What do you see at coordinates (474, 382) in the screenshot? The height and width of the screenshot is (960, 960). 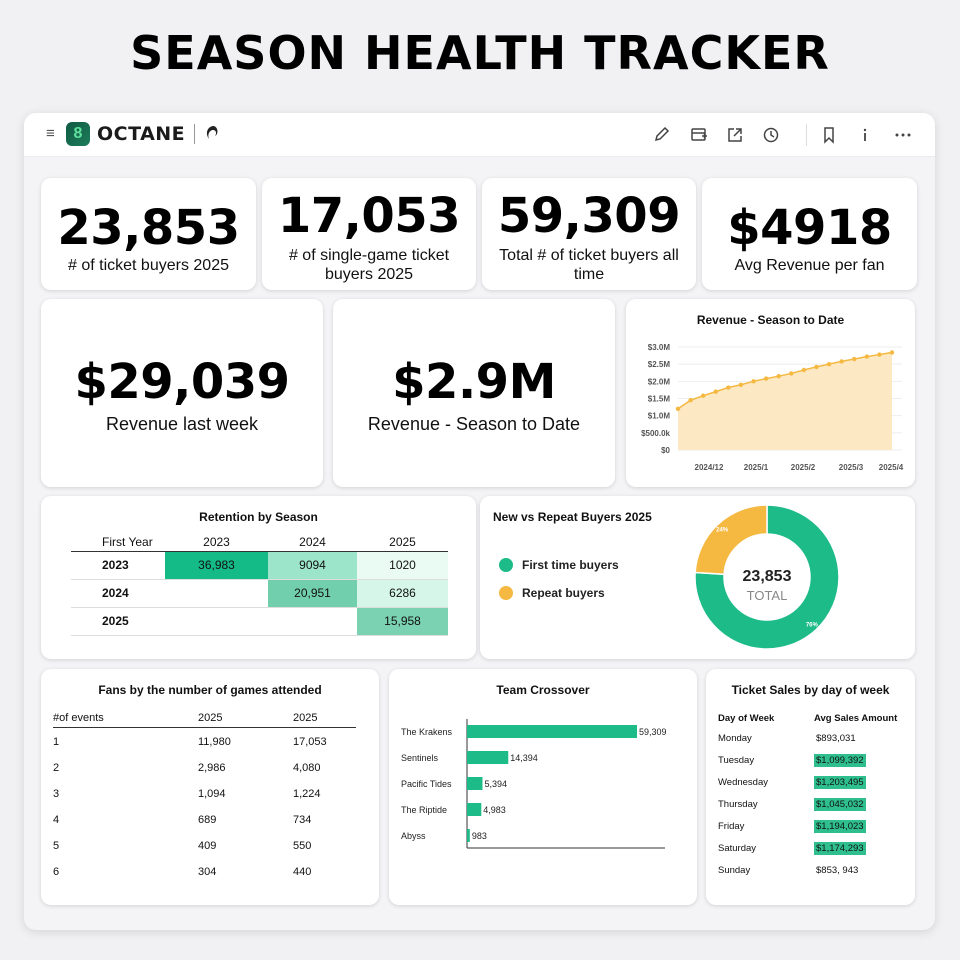 I see `kpi-value: $2.9M` at bounding box center [474, 382].